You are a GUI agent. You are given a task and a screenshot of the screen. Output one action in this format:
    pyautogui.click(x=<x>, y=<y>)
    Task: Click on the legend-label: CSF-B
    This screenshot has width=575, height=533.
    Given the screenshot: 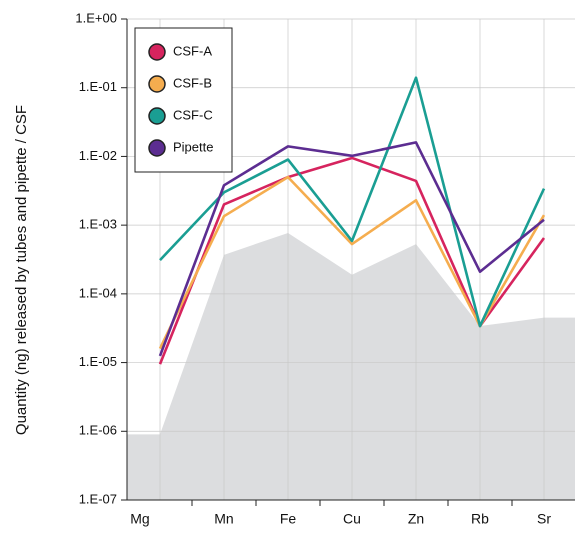 What is the action you would take?
    pyautogui.click(x=192, y=82)
    